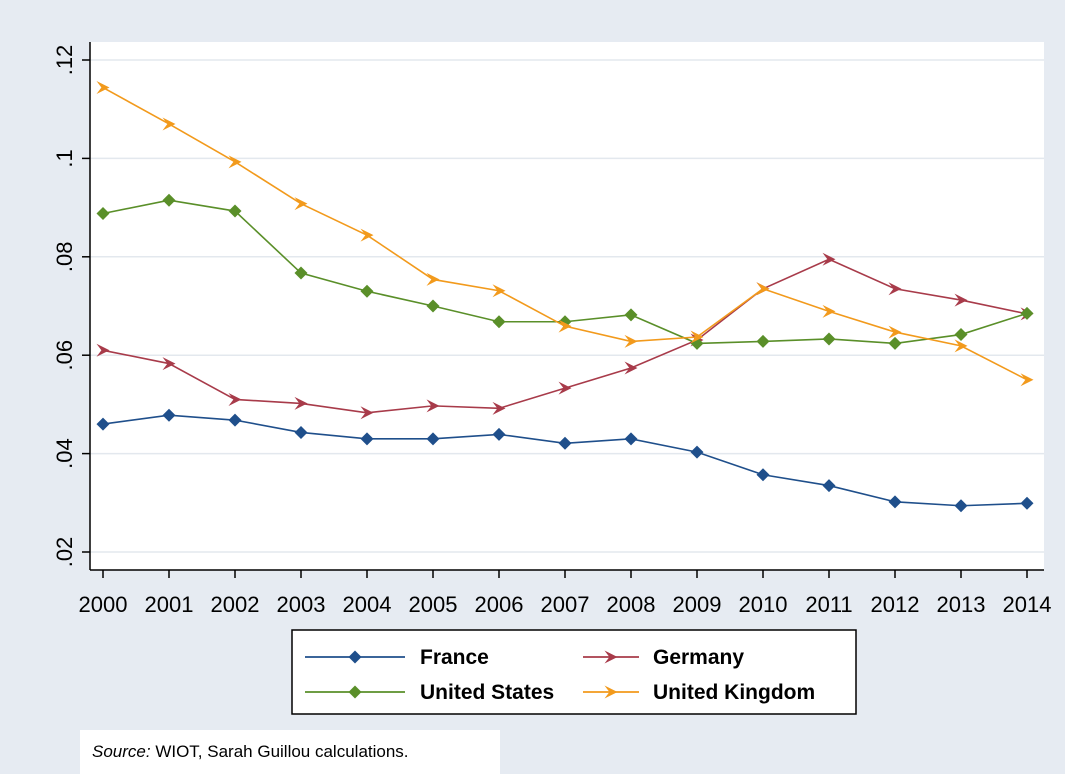  I want to click on y-tick-label: .12, so click(64, 60).